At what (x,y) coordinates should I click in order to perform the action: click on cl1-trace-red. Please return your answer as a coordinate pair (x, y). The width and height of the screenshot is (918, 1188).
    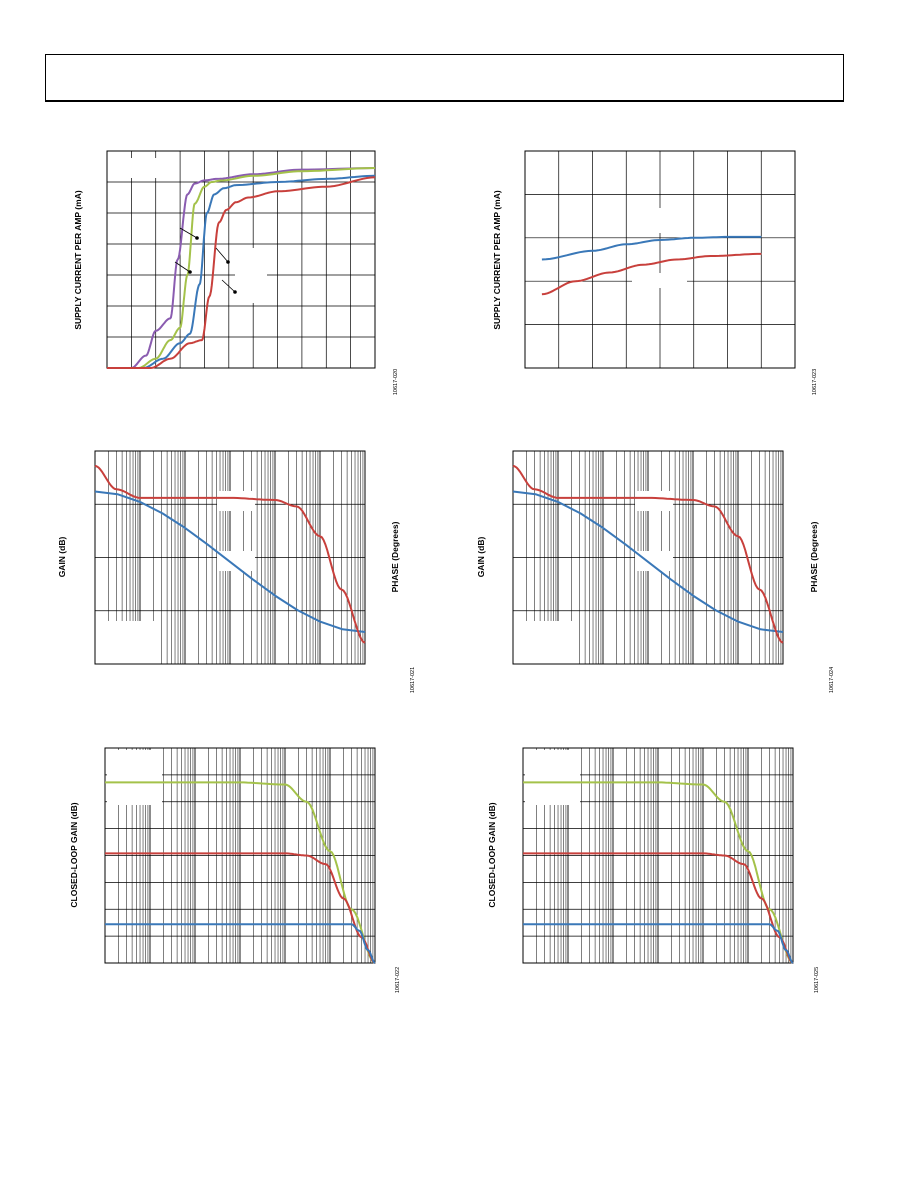
    Looking at the image, I should click on (240, 908).